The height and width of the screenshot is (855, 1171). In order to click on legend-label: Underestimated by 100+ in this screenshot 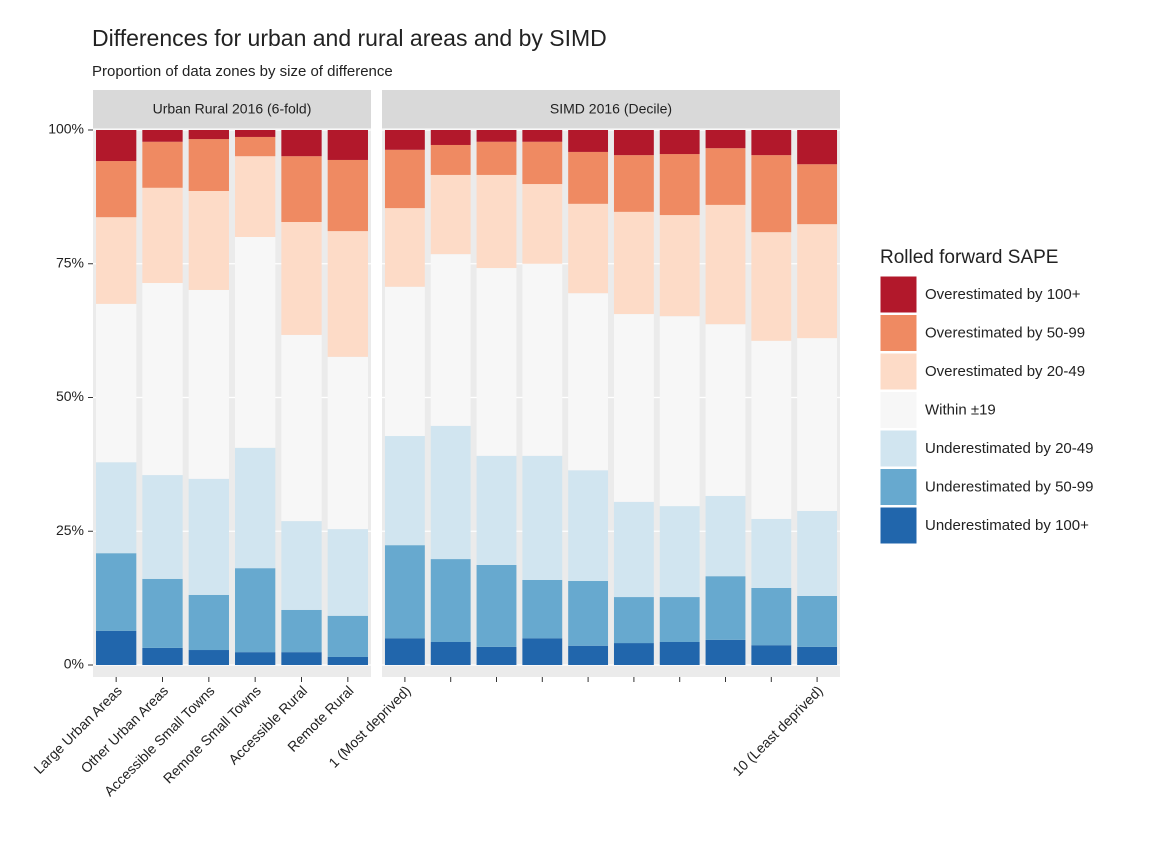, I will do `click(1007, 525)`.